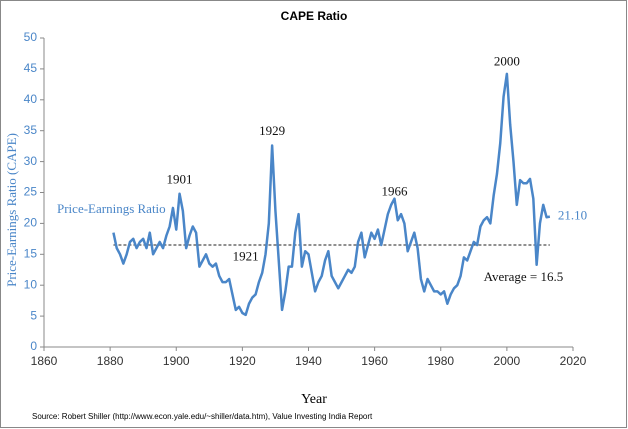 The height and width of the screenshot is (429, 628). I want to click on annotation: 1929, so click(272, 130).